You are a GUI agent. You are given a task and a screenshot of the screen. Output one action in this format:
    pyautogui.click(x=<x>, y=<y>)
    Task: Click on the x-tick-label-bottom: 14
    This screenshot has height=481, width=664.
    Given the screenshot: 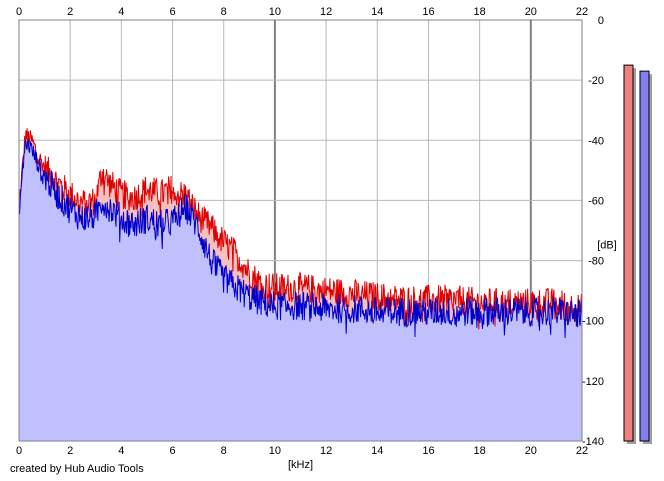 What is the action you would take?
    pyautogui.click(x=377, y=451)
    